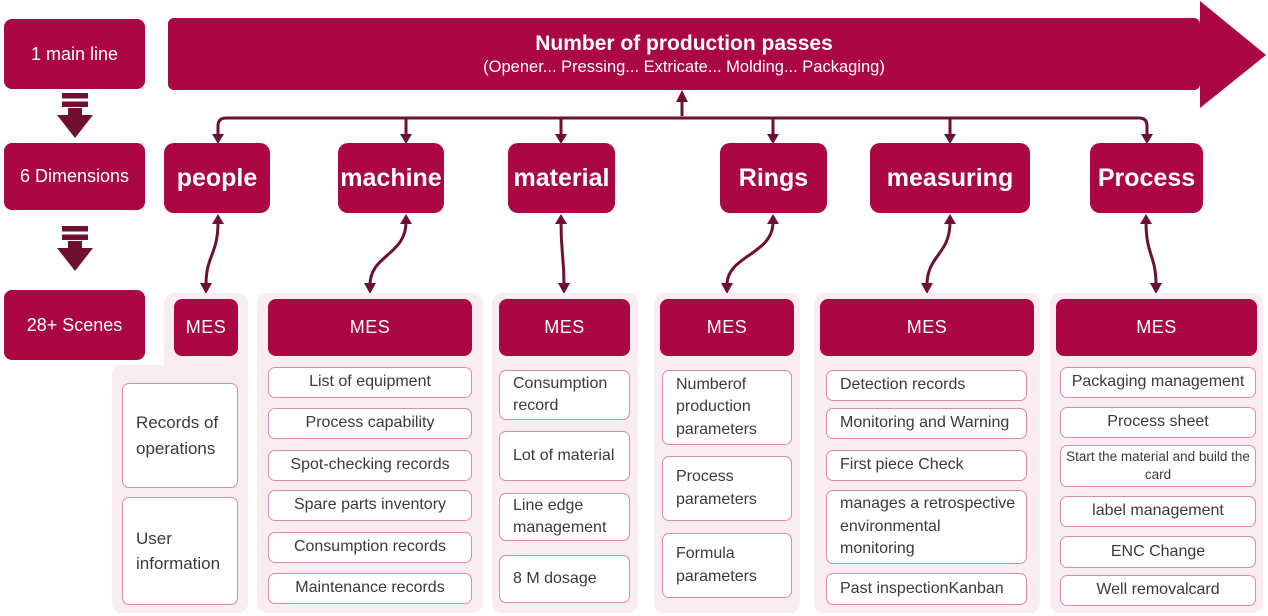  I want to click on list-item: Start the material and build the card, so click(1158, 466).